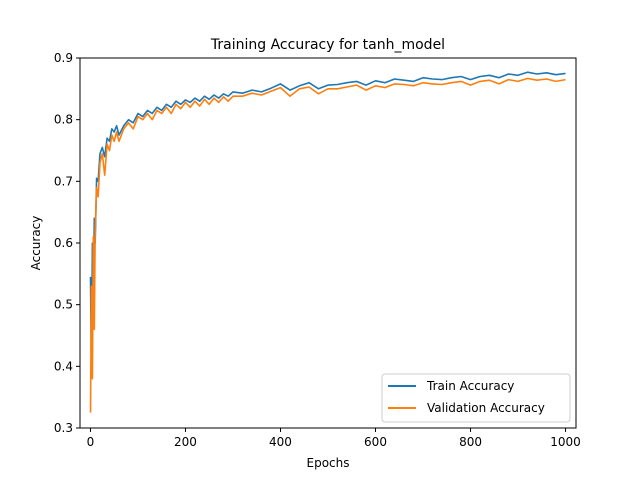 The image size is (640, 480). I want to click on x-tick-label: 600, so click(375, 442).